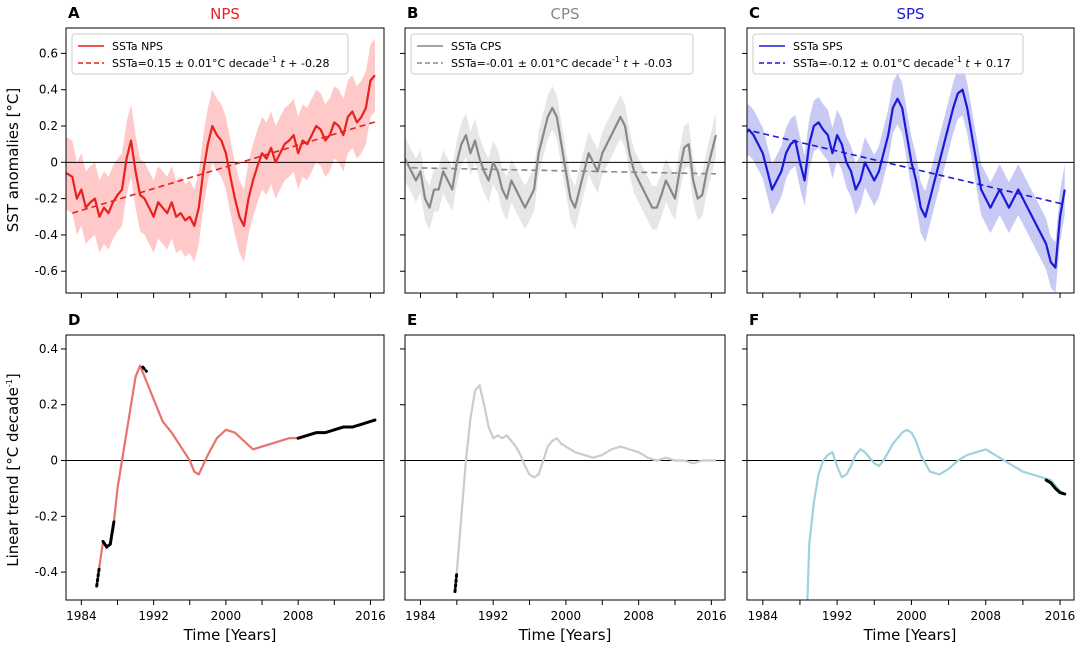 The width and height of the screenshot is (1084, 648). I want to click on panel-c-legend-fit-sup: -1, so click(958, 59).